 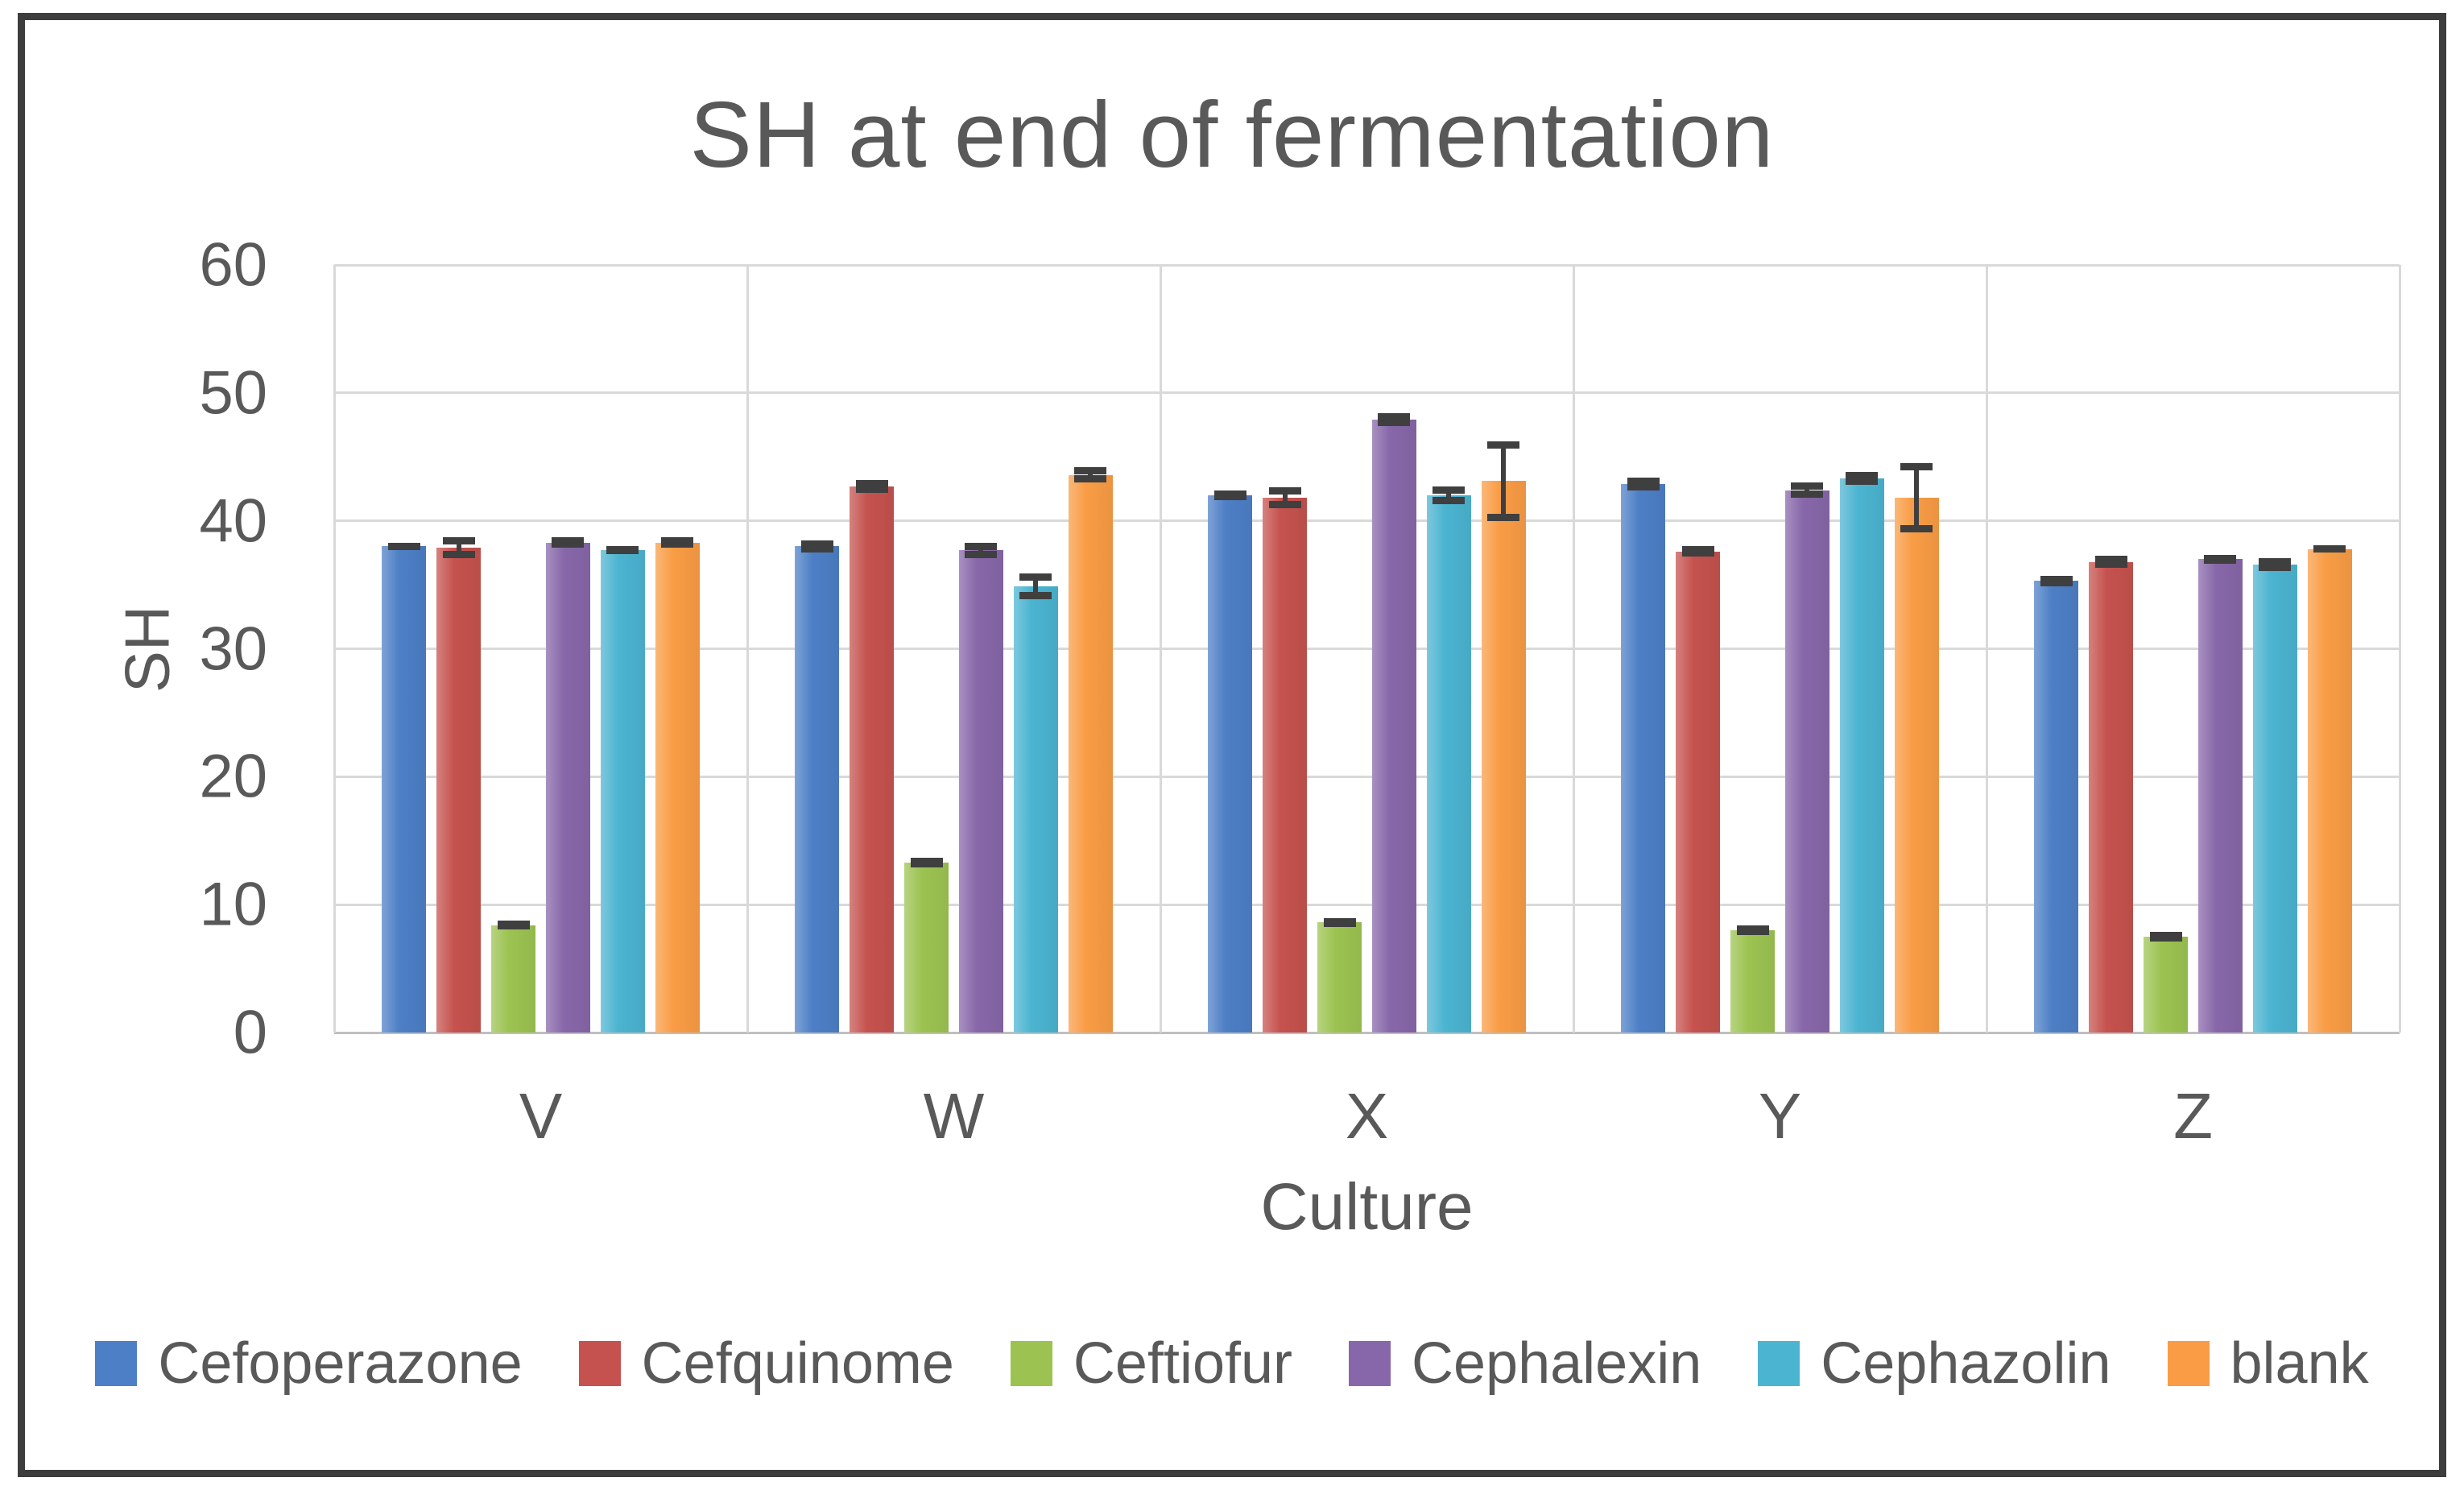 What do you see at coordinates (116, 1363) in the screenshot?
I see `legend-marker-cefoperazone` at bounding box center [116, 1363].